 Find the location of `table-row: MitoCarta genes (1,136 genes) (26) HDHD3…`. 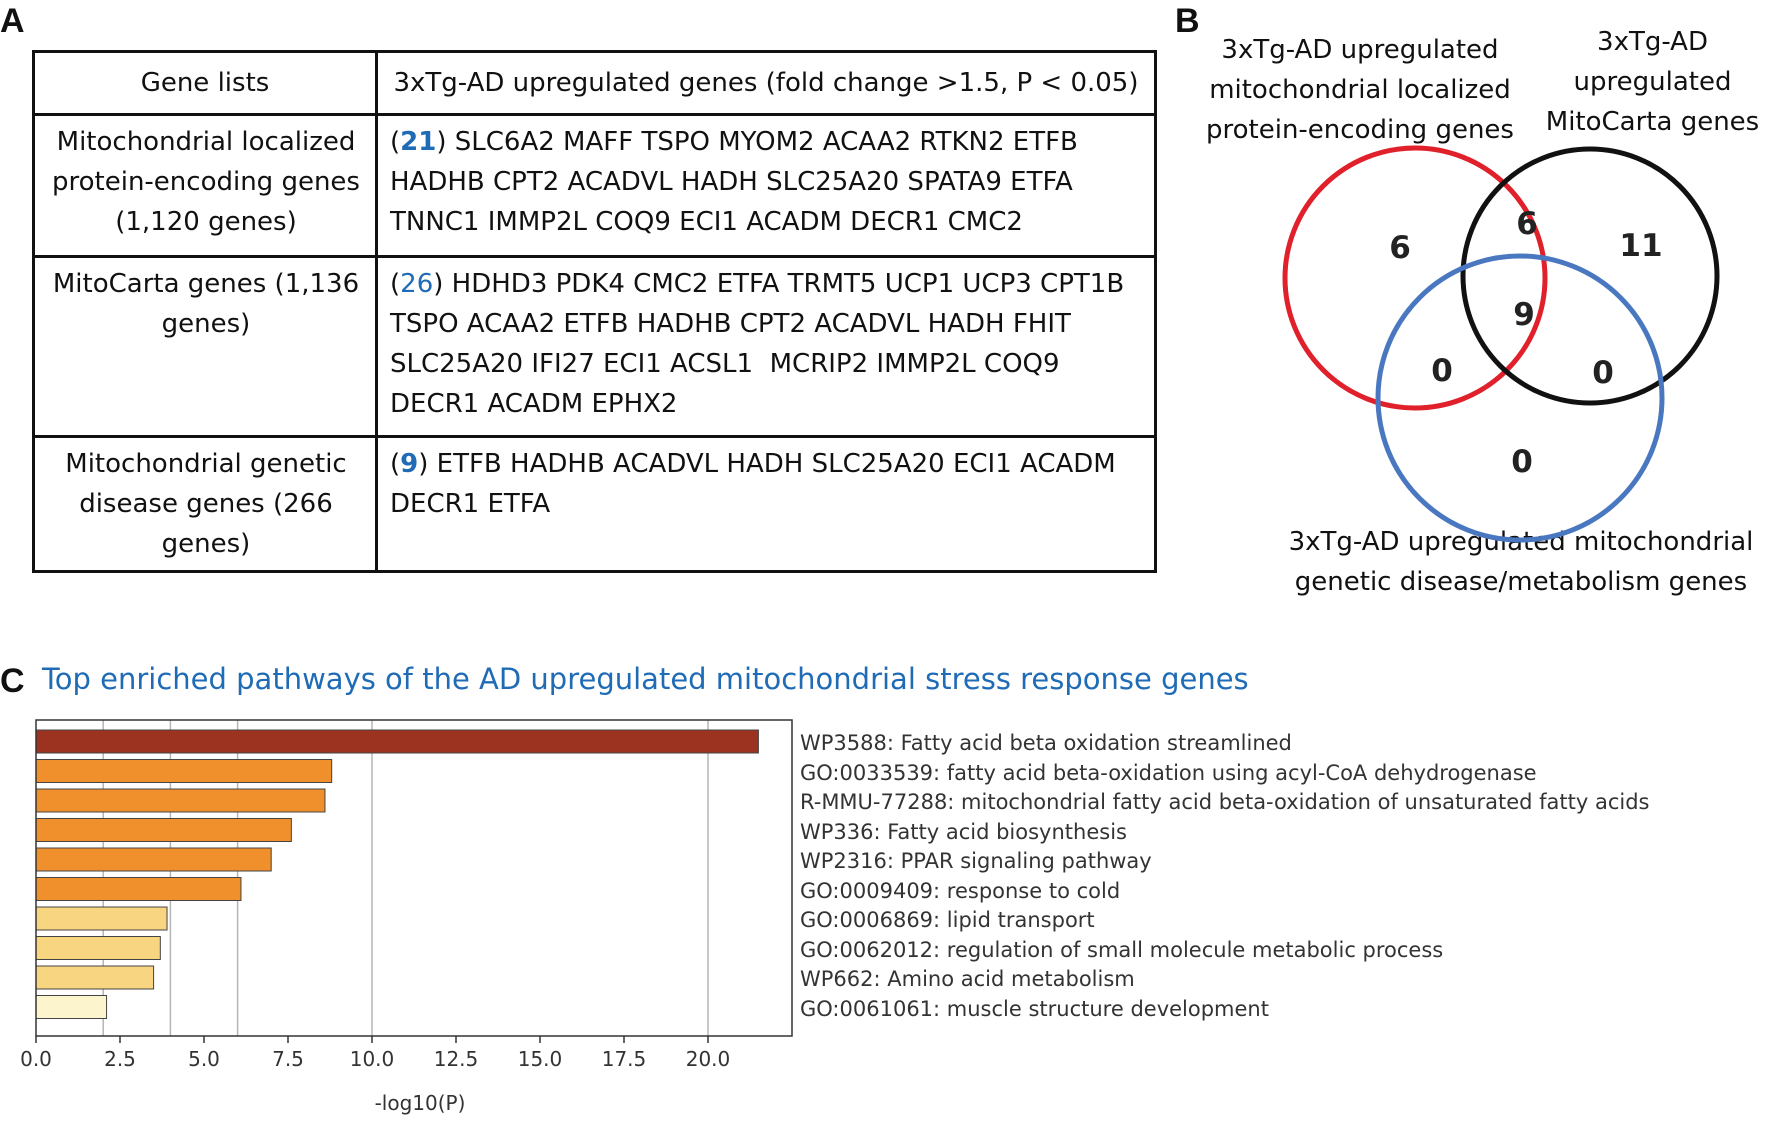

table-row: MitoCarta genes (1,136 genes) (26) HDHD3… is located at coordinates (594, 346).